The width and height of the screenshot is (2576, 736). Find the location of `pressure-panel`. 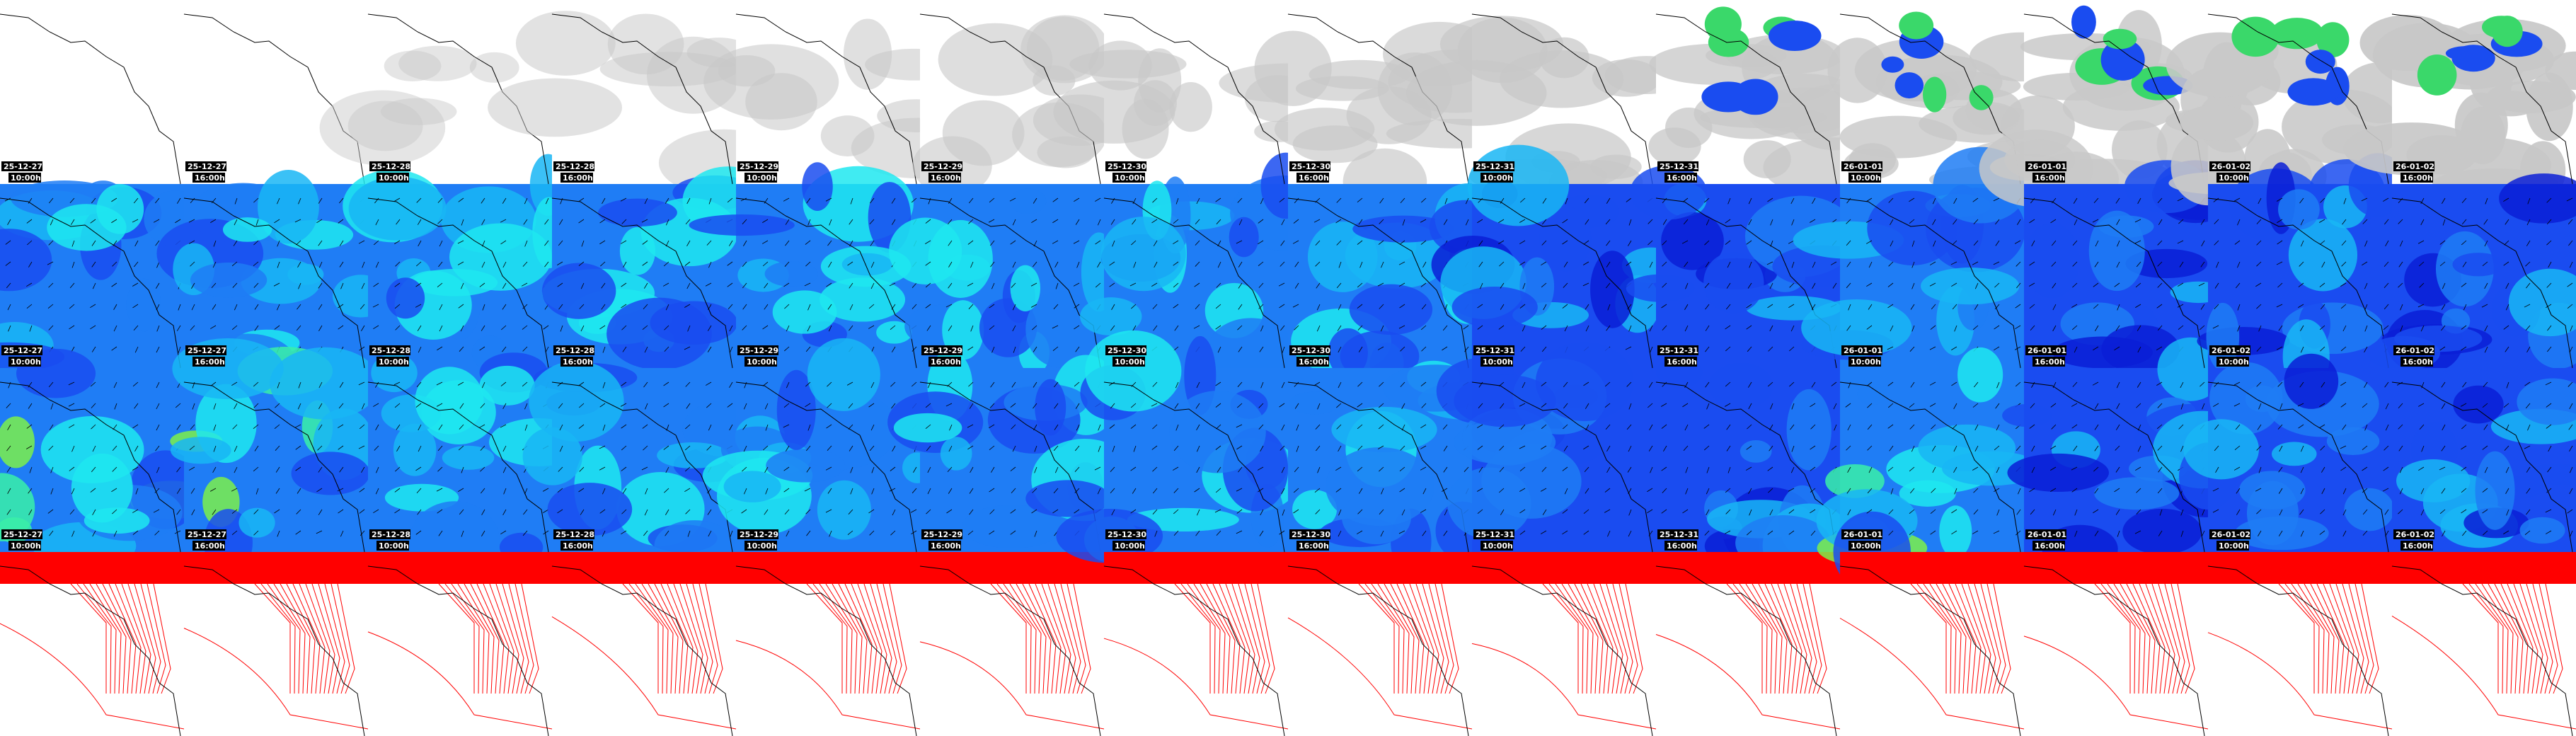

pressure-panel is located at coordinates (1380, 644).